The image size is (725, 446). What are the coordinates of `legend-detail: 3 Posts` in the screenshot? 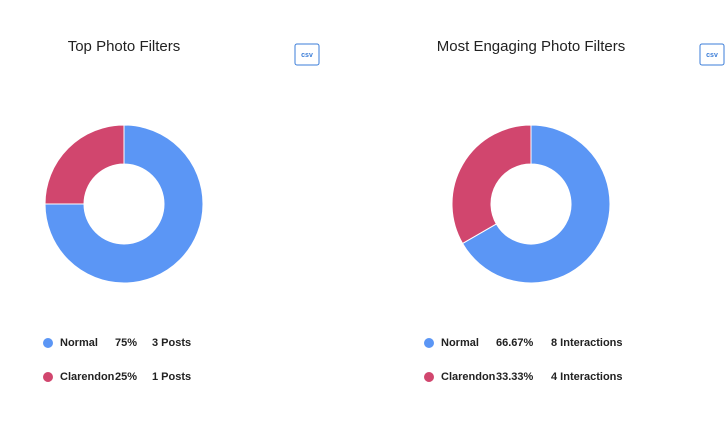 It's located at (171, 343).